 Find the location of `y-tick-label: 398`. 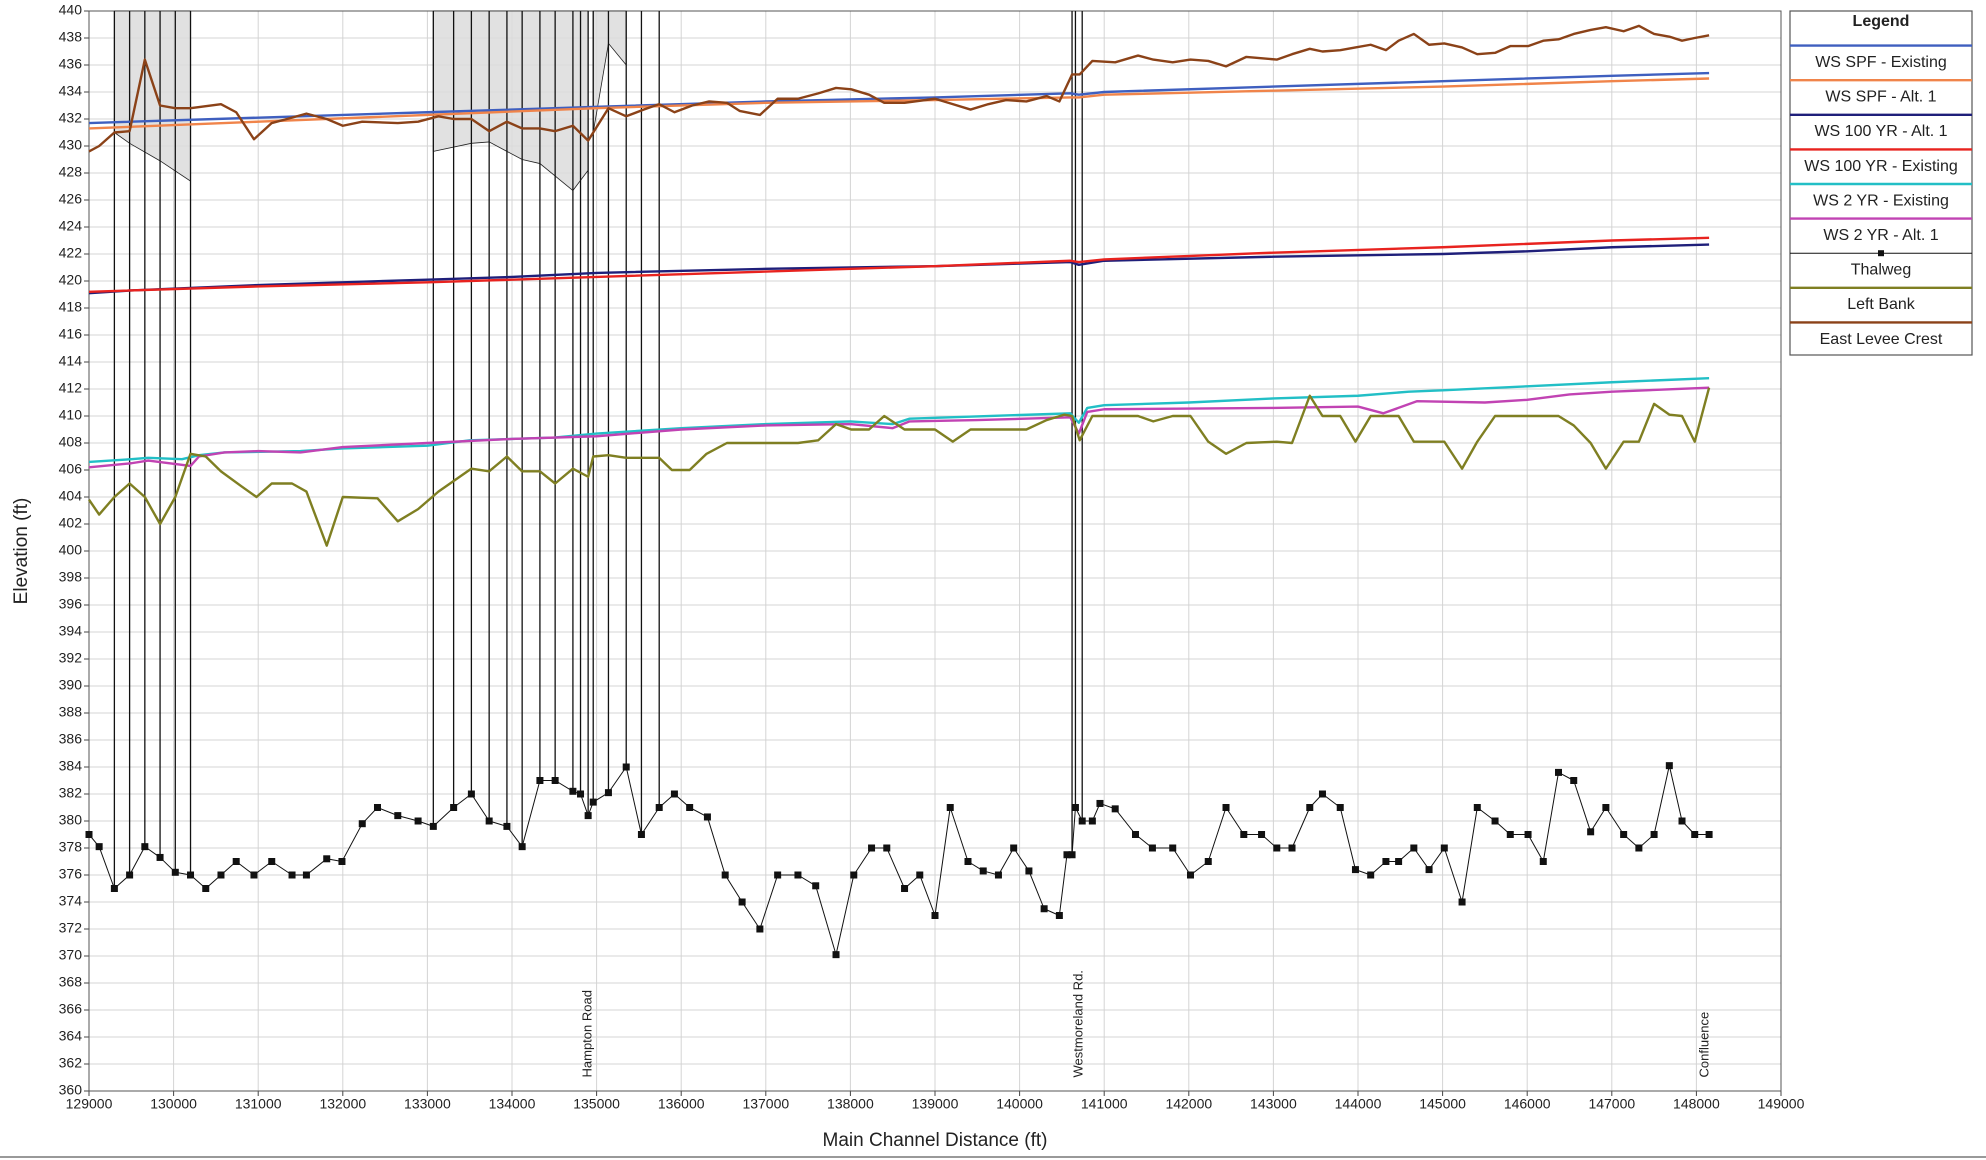

y-tick-label: 398 is located at coordinates (71, 577).